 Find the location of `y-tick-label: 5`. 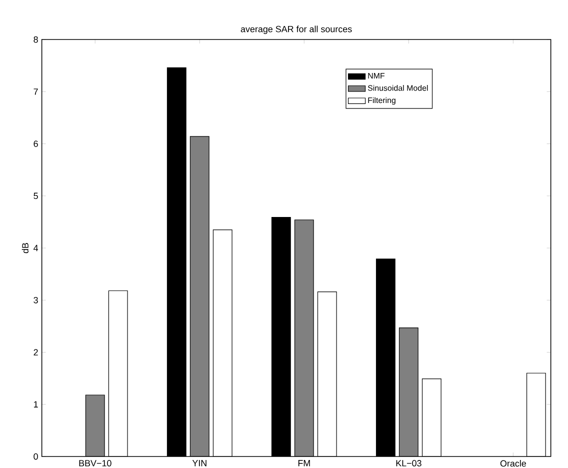

y-tick-label: 5 is located at coordinates (36, 196).